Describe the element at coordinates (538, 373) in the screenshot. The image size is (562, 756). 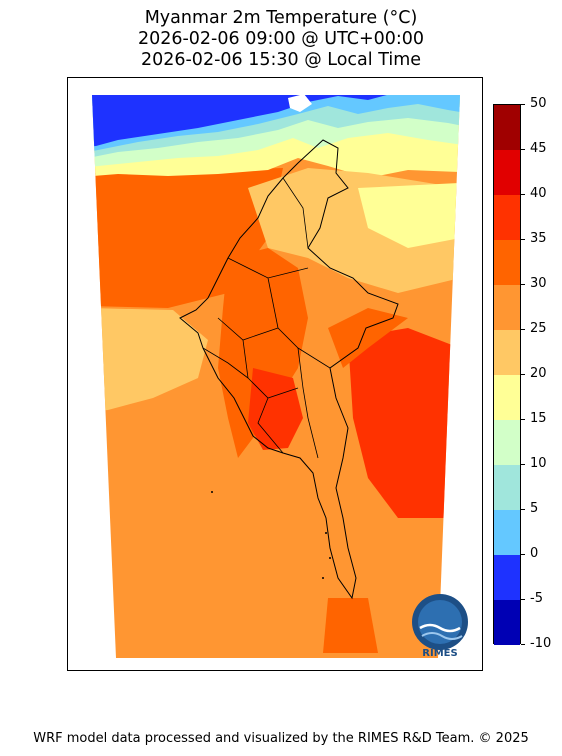
I see `colorbar-label: 20` at that location.